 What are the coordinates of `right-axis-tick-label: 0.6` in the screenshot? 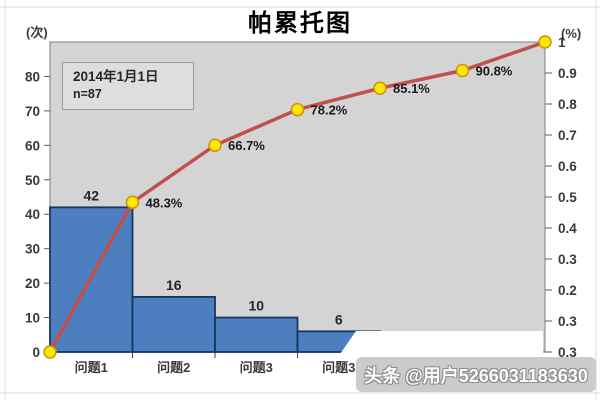 It's located at (567, 166).